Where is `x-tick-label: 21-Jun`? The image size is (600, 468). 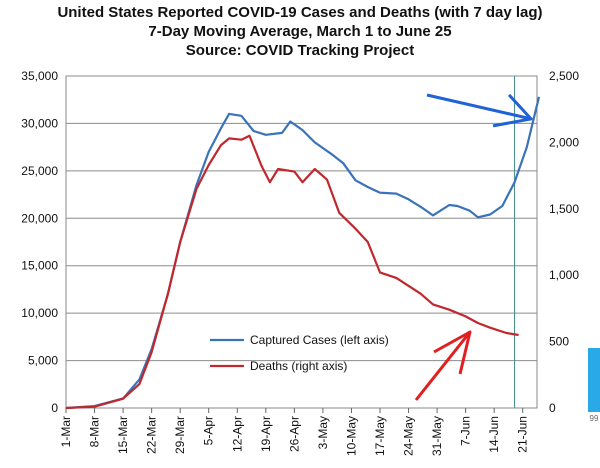 x-tick-label: 21-Jun is located at coordinates (523, 434).